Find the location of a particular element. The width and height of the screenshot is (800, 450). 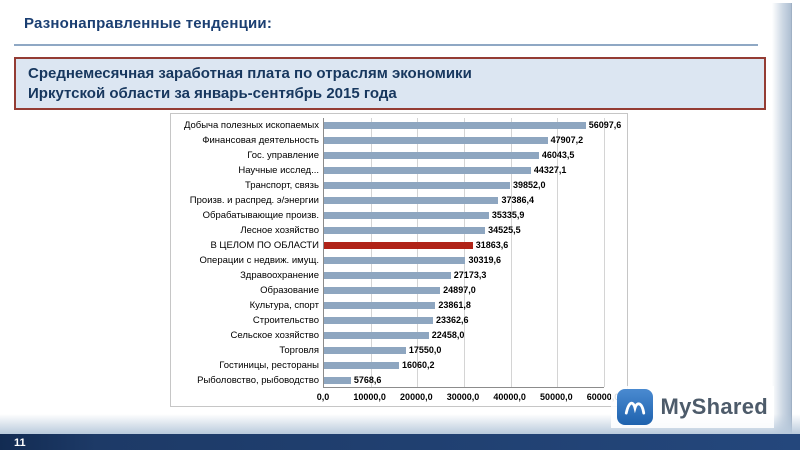

bar-row: 44327,1 is located at coordinates (464, 170).